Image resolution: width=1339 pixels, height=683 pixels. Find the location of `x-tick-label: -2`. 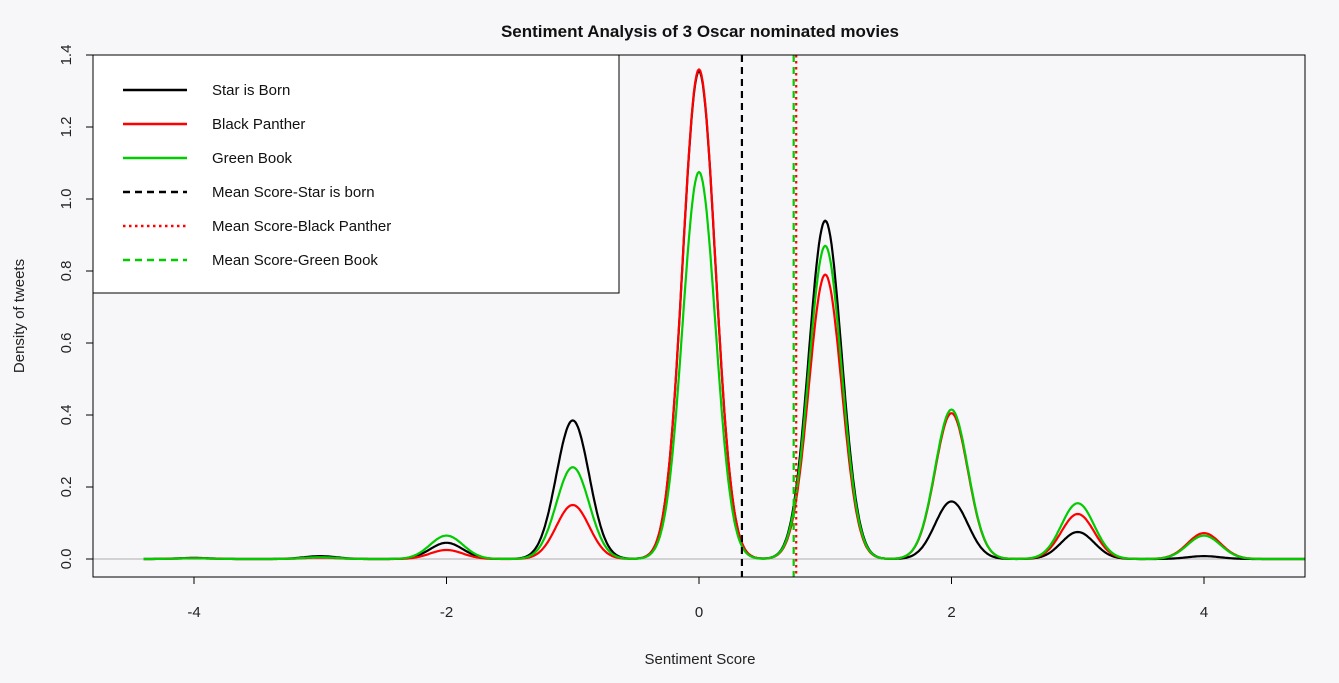

x-tick-label: -2 is located at coordinates (446, 612).